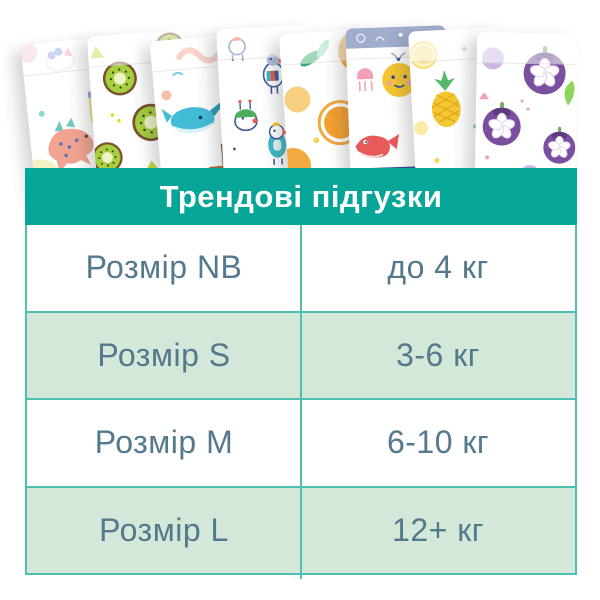 This screenshot has height=600, width=600. I want to click on size-label-cell: Розмір L, so click(164, 529).